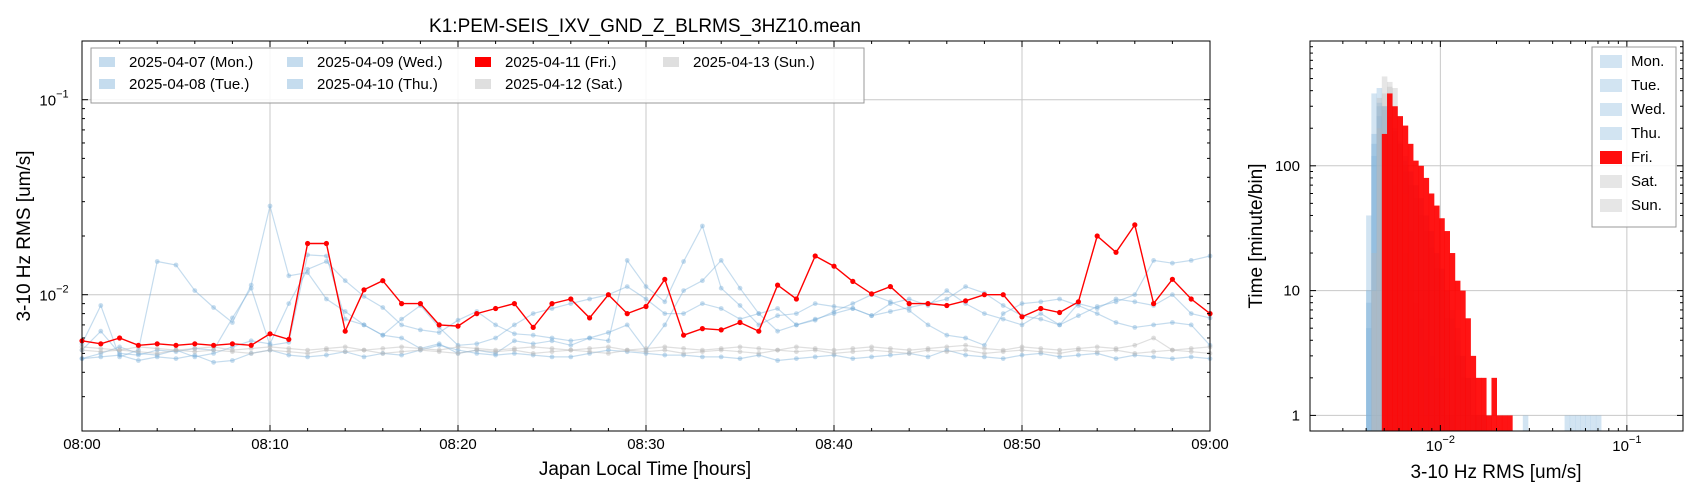 This screenshot has width=1700, height=500. I want to click on timeseries-x-tick-label: 08:50, so click(1022, 444).